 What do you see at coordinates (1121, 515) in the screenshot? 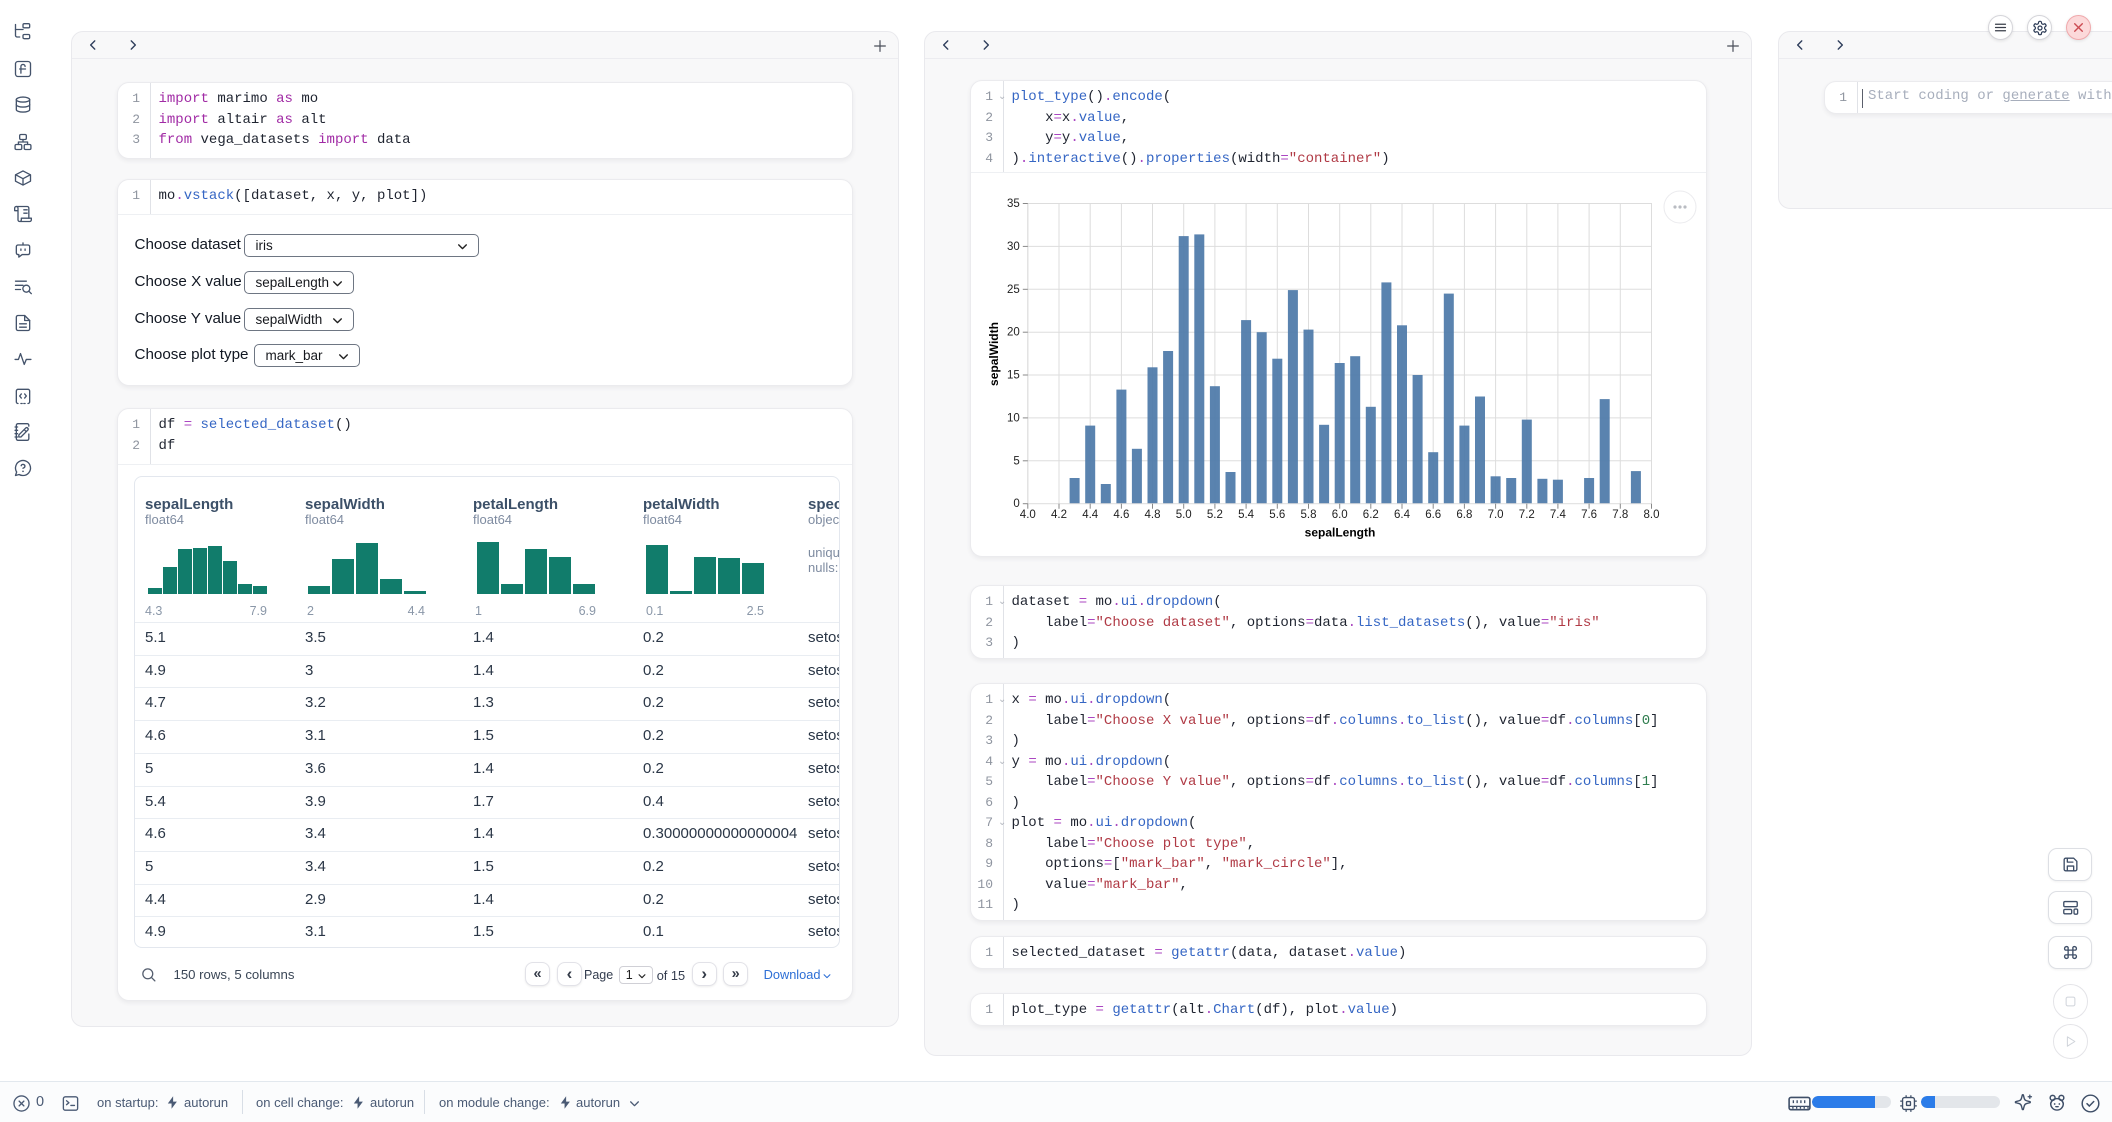
I see `svg-text: 4.6` at bounding box center [1121, 515].